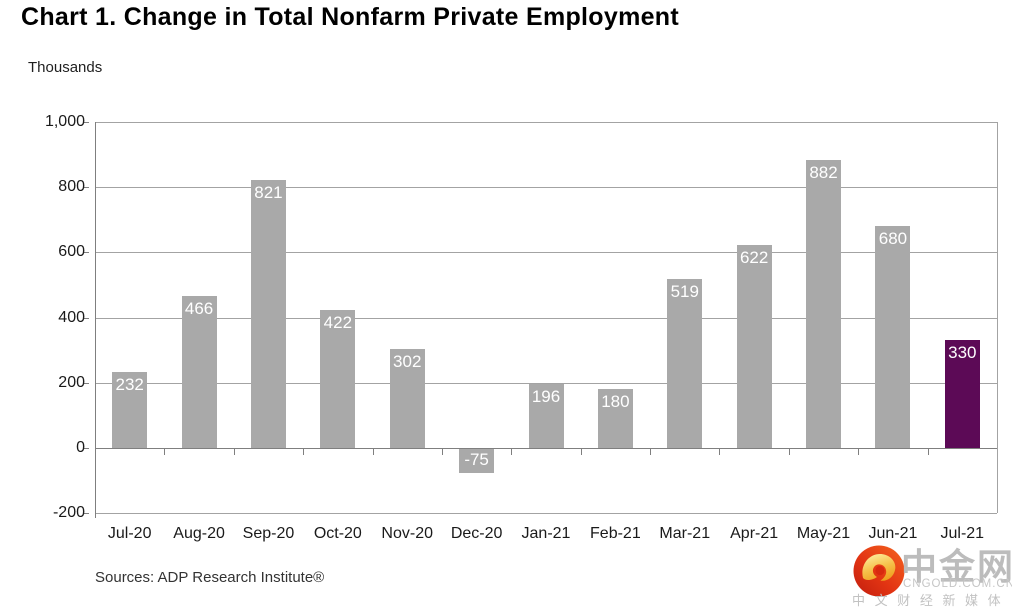 The image size is (1012, 610). I want to click on bar-Nov-20: 302, so click(407, 398).